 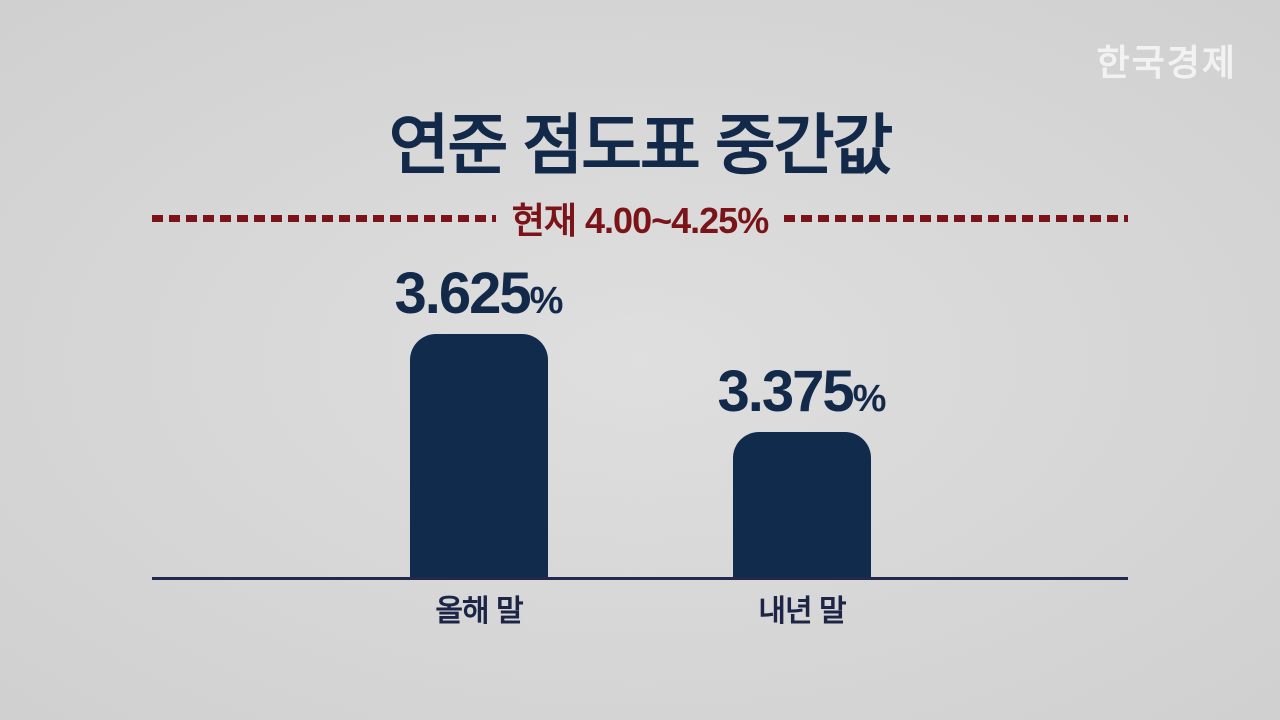 I want to click on category-label-next-year-end: 내년 말, so click(x=802, y=611).